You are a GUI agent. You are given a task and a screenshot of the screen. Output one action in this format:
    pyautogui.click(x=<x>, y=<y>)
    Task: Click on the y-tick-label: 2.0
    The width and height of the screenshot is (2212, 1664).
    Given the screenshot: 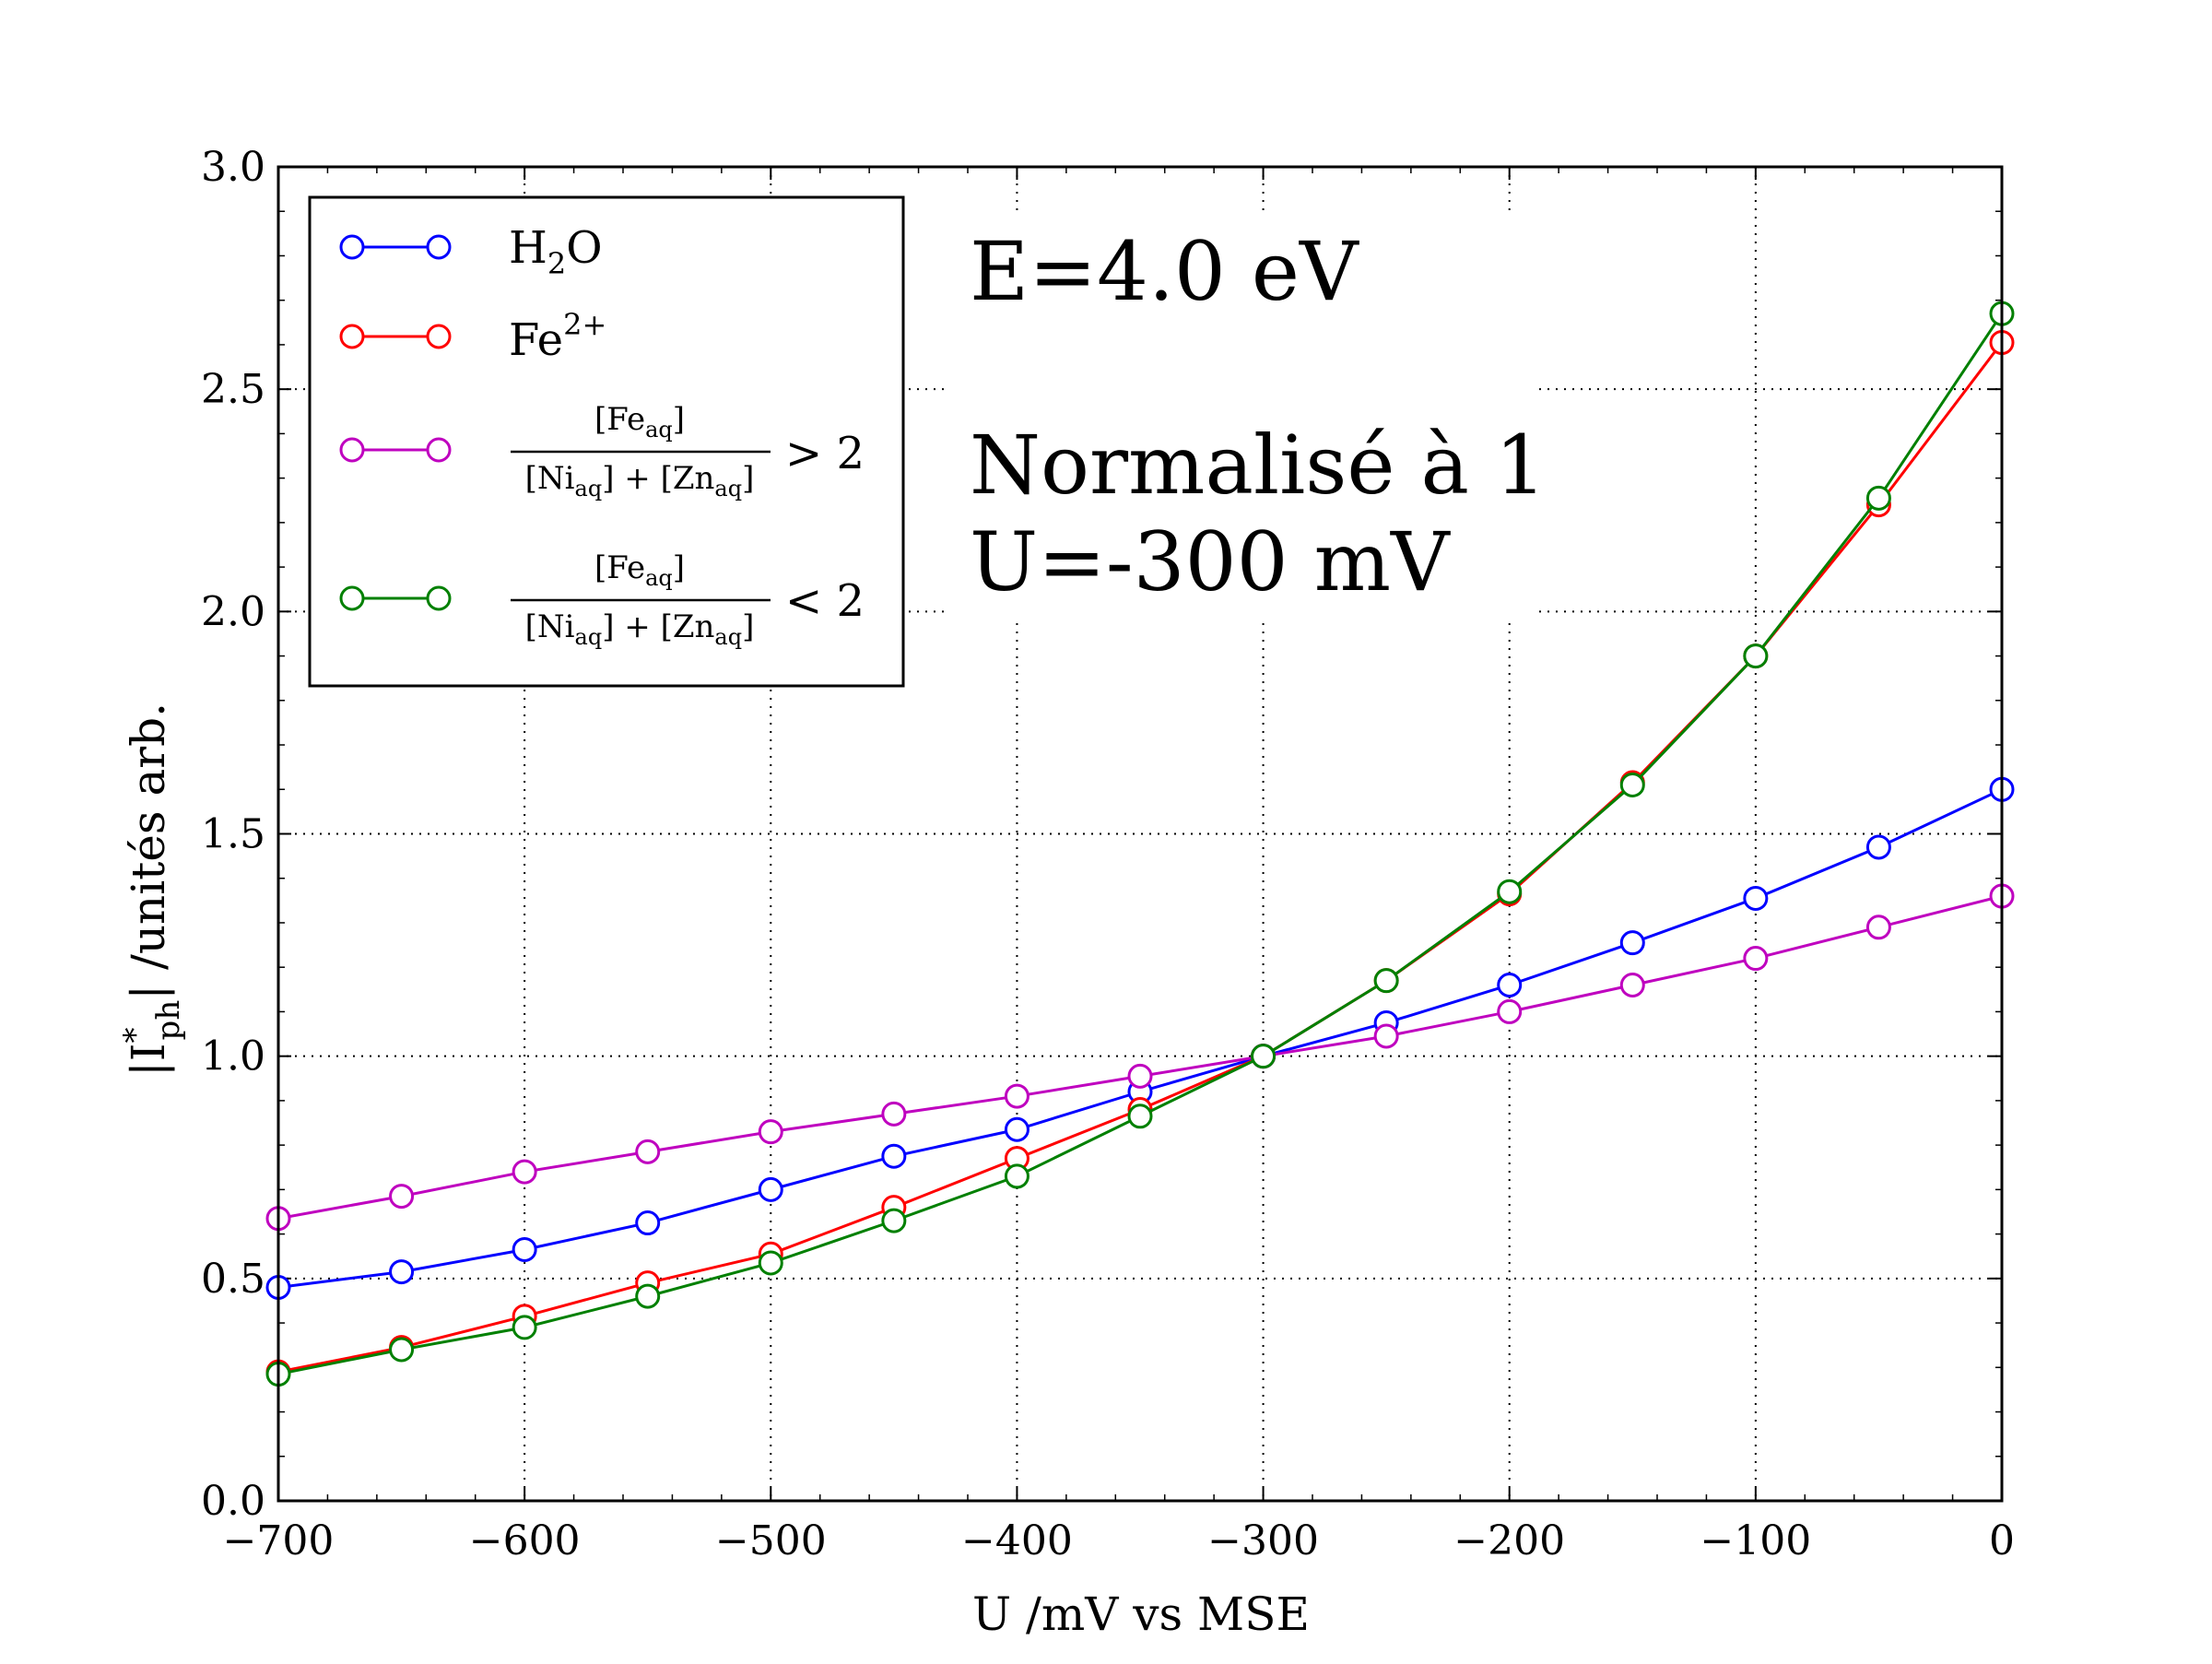 What is the action you would take?
    pyautogui.click(x=233, y=611)
    